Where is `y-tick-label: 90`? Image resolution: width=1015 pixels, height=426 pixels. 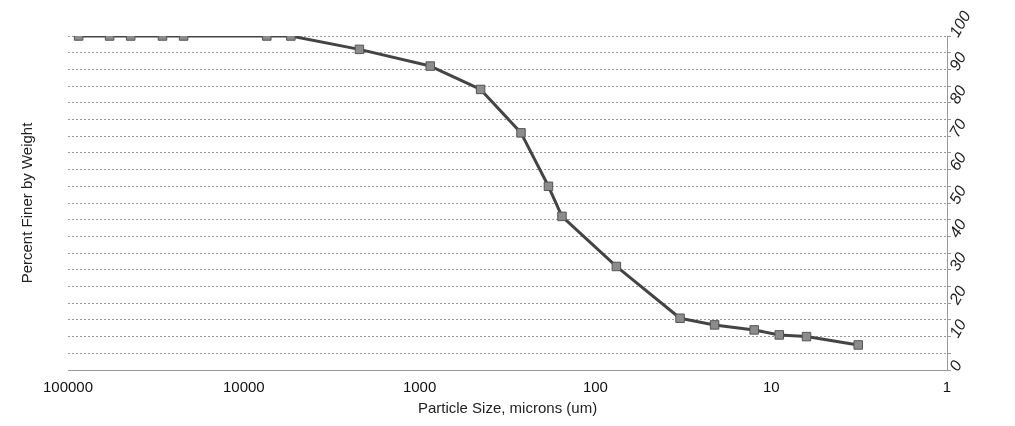 y-tick-label: 90 is located at coordinates (957, 61).